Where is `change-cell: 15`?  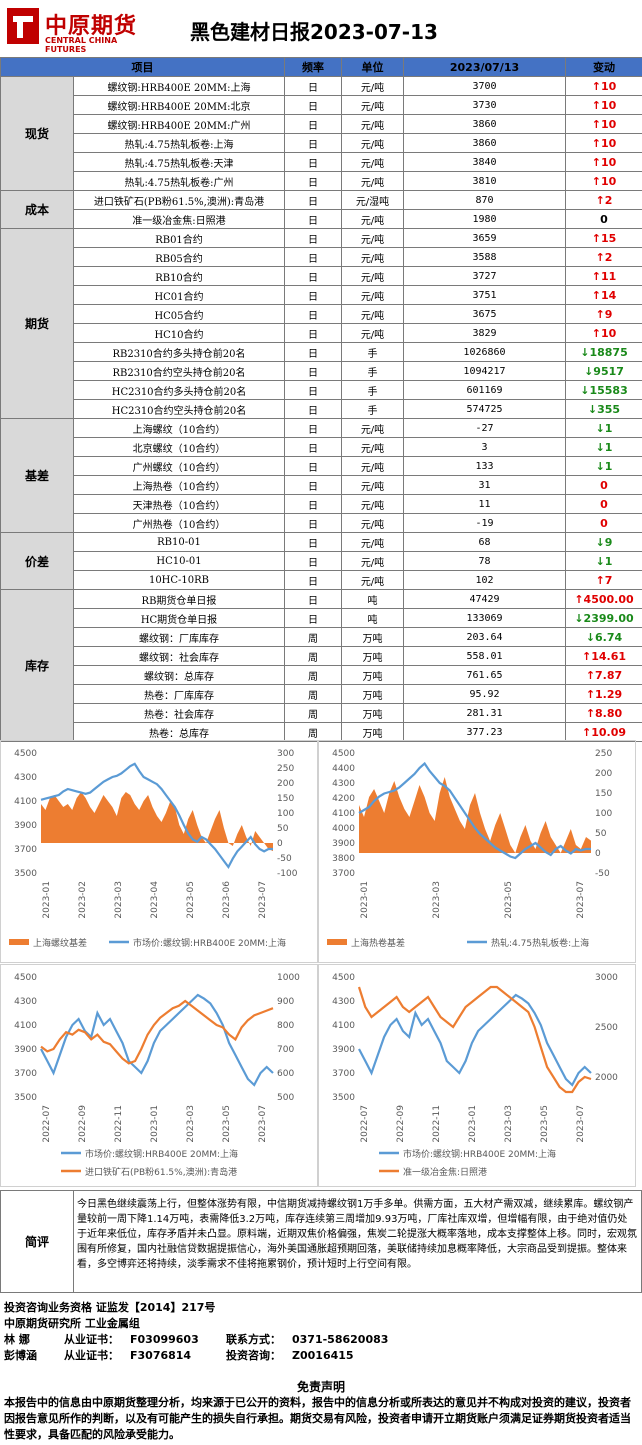 change-cell: 15 is located at coordinates (603, 238).